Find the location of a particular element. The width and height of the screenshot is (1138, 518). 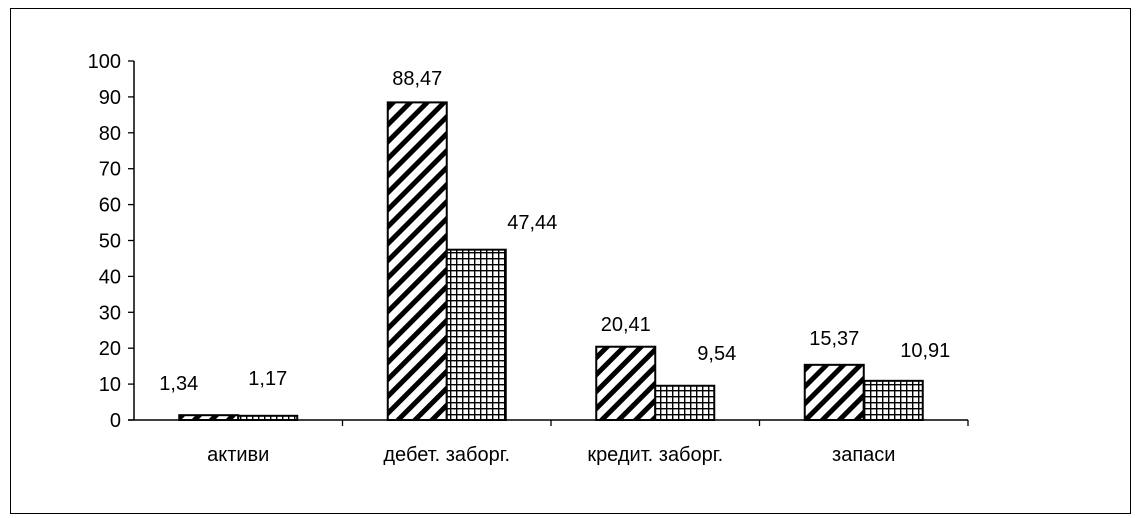

y-tick-label: 0 is located at coordinates (115, 421).